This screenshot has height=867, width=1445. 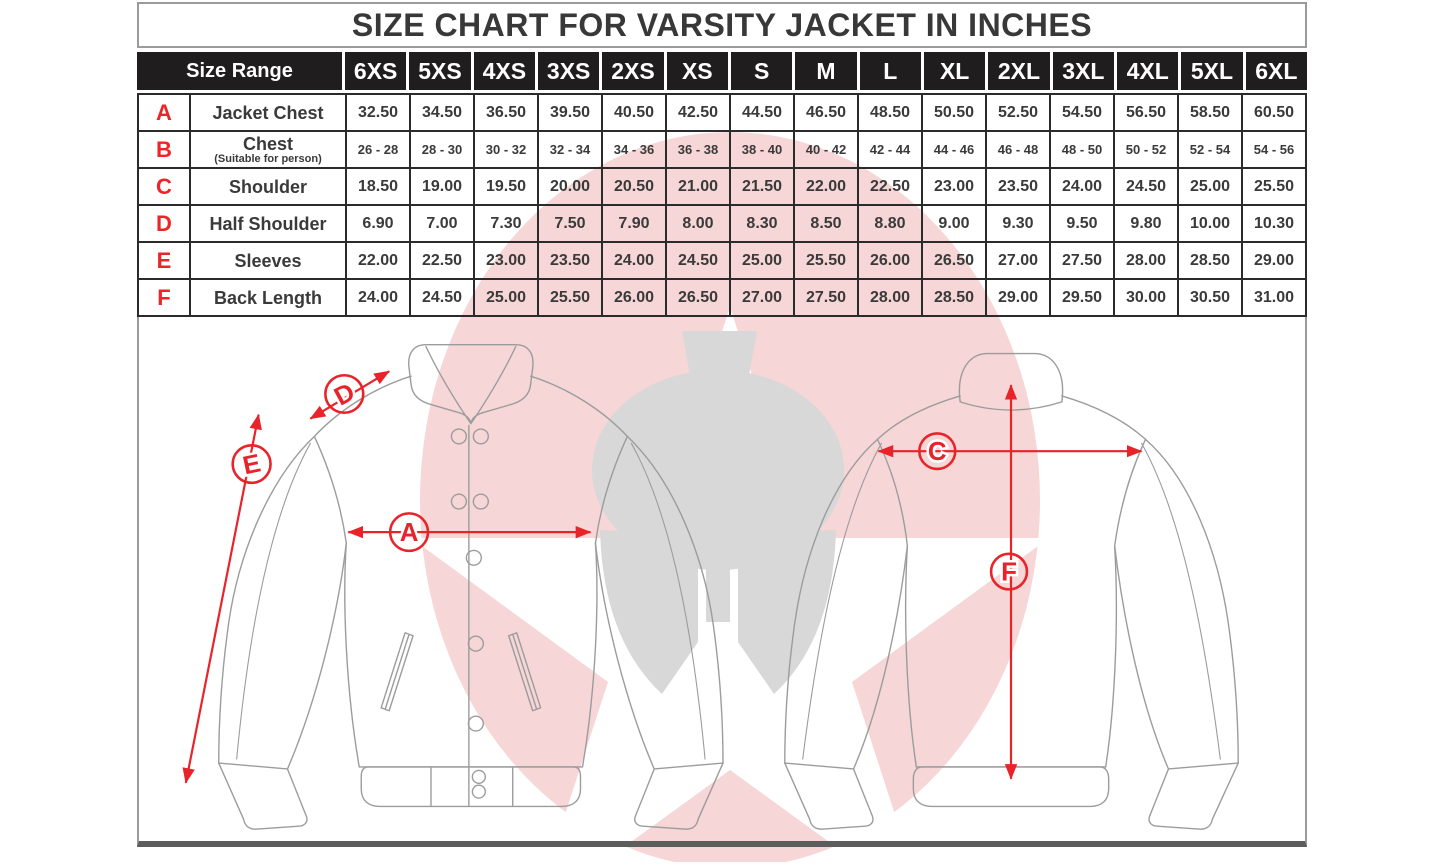 I want to click on size-value-cell: 40 - 42, so click(x=826, y=149).